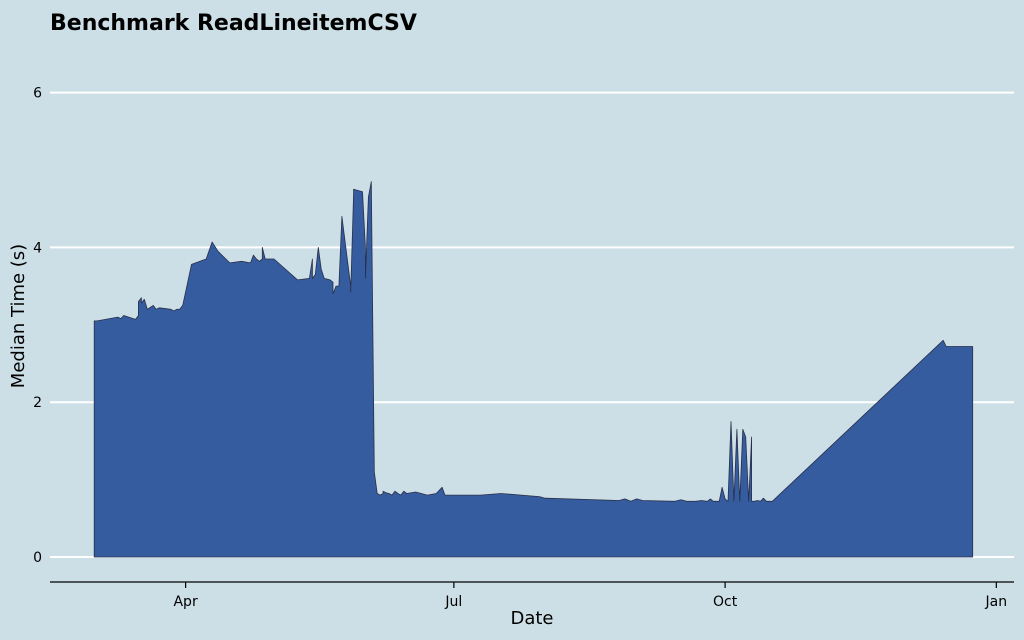 Image resolution: width=1024 pixels, height=640 pixels. What do you see at coordinates (37, 326) in the screenshot?
I see `y-tick-labels: 0 2 4 6` at bounding box center [37, 326].